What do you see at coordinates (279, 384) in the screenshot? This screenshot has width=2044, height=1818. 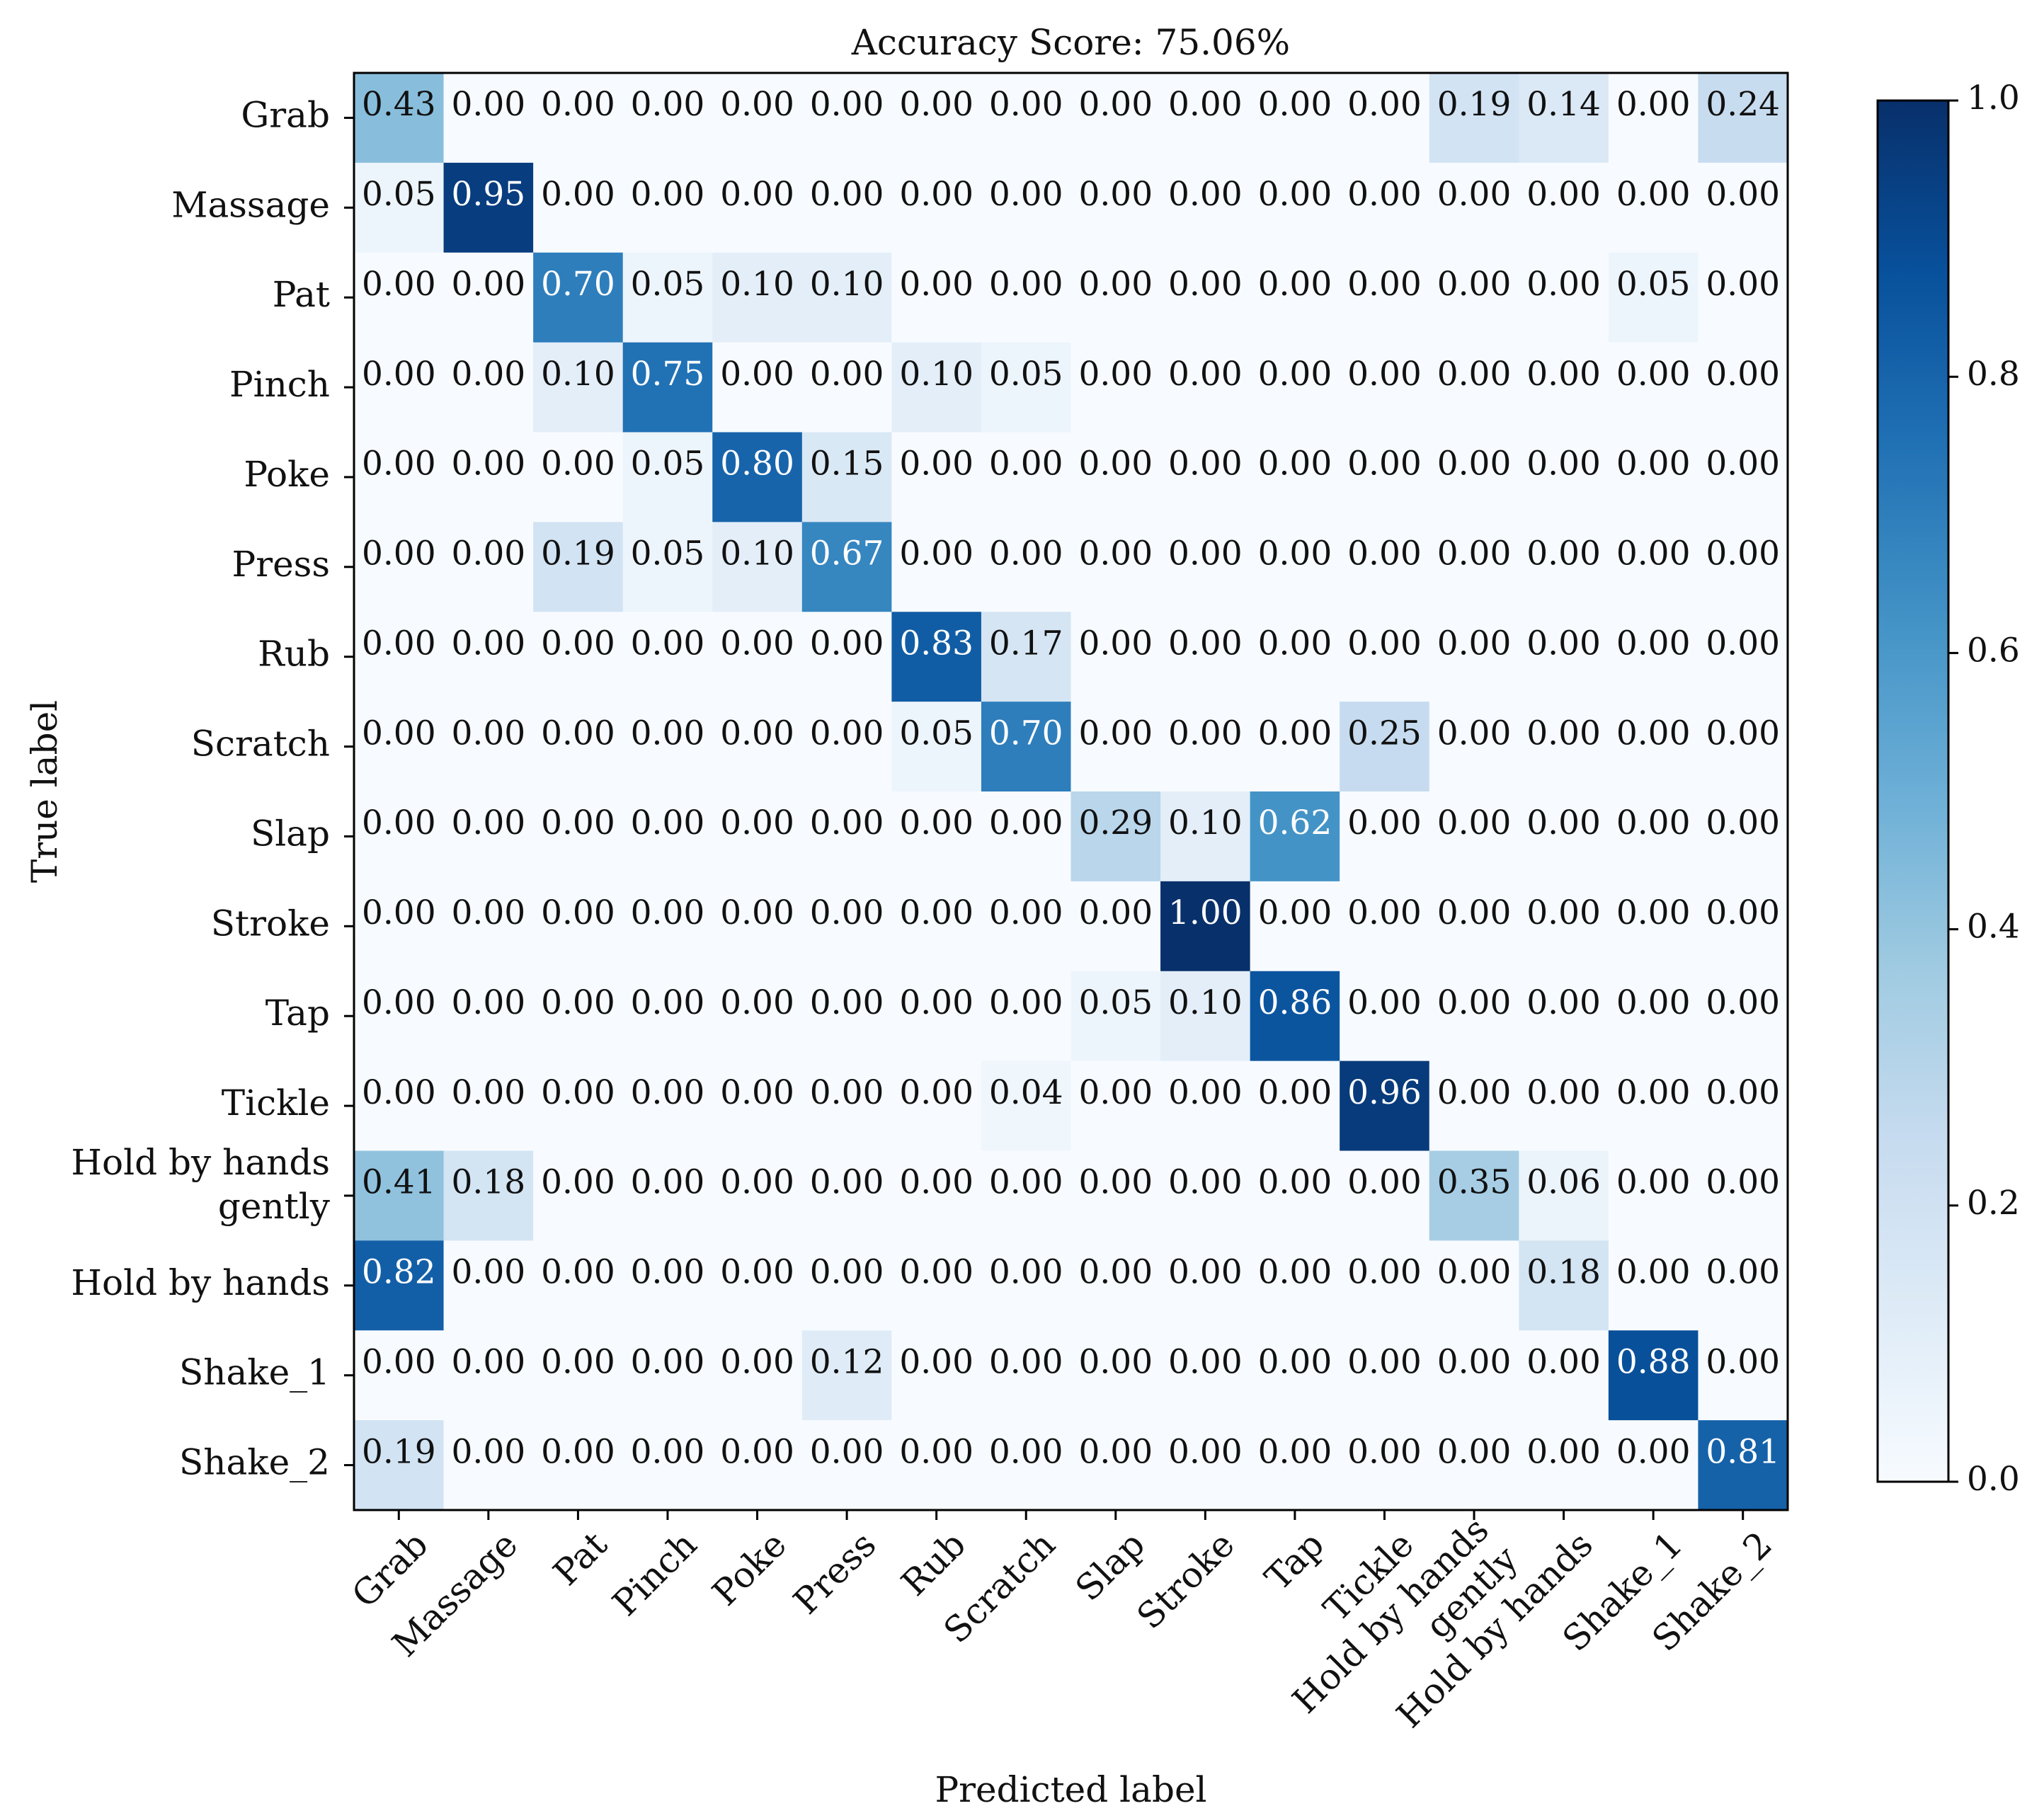 I see `y-tick-label: Pinch` at bounding box center [279, 384].